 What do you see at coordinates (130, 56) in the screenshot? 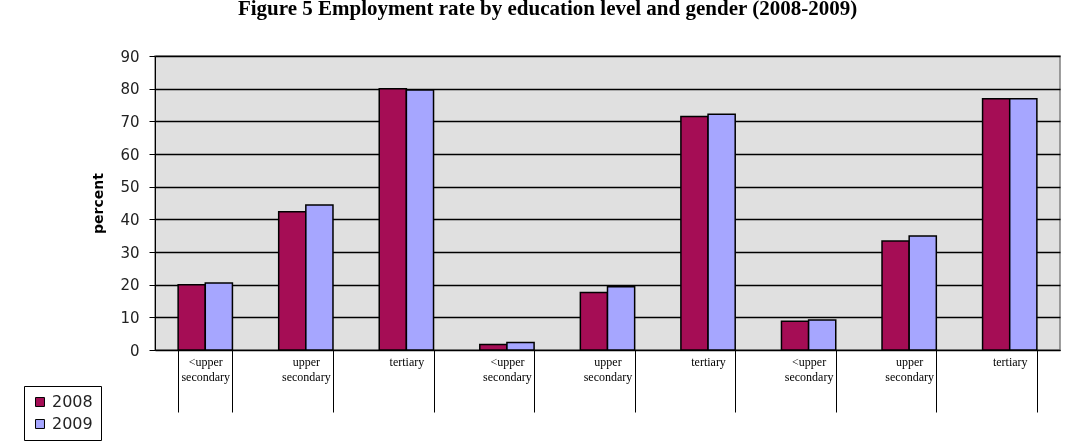
I see `y-tick-label: 90` at bounding box center [130, 56].